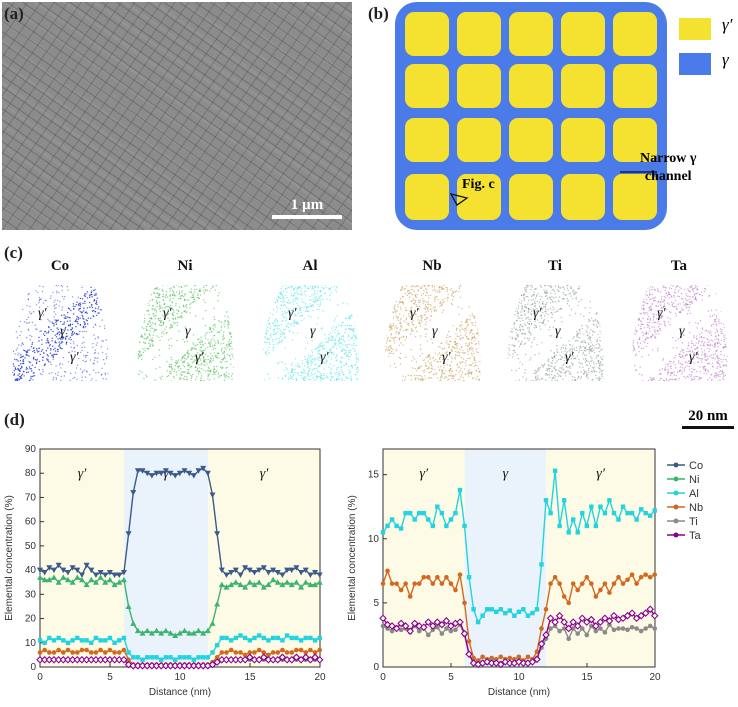 This screenshot has width=738, height=707. What do you see at coordinates (374, 475) in the screenshot?
I see `y-tick-label: 15` at bounding box center [374, 475].